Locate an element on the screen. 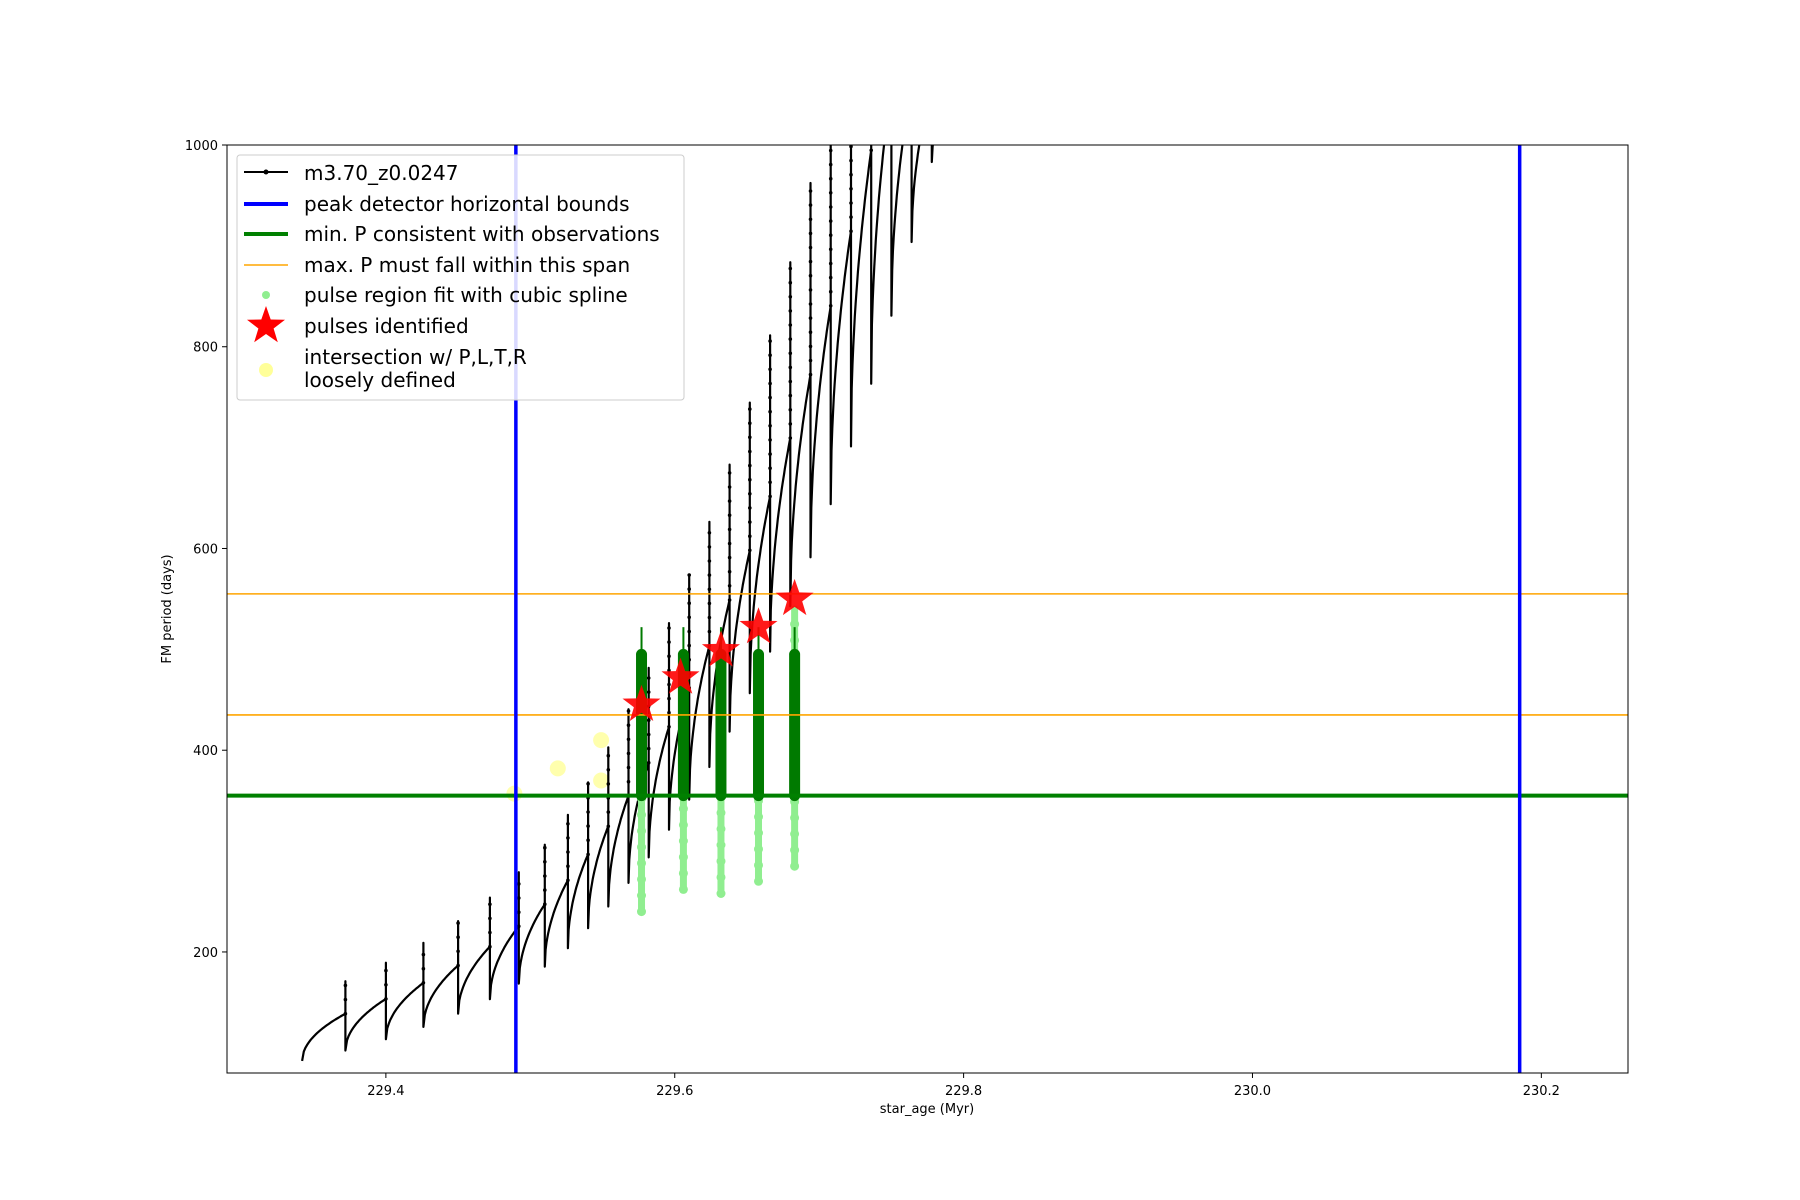 The width and height of the screenshot is (1800, 1200). y-tick-label: 400 is located at coordinates (205, 751).